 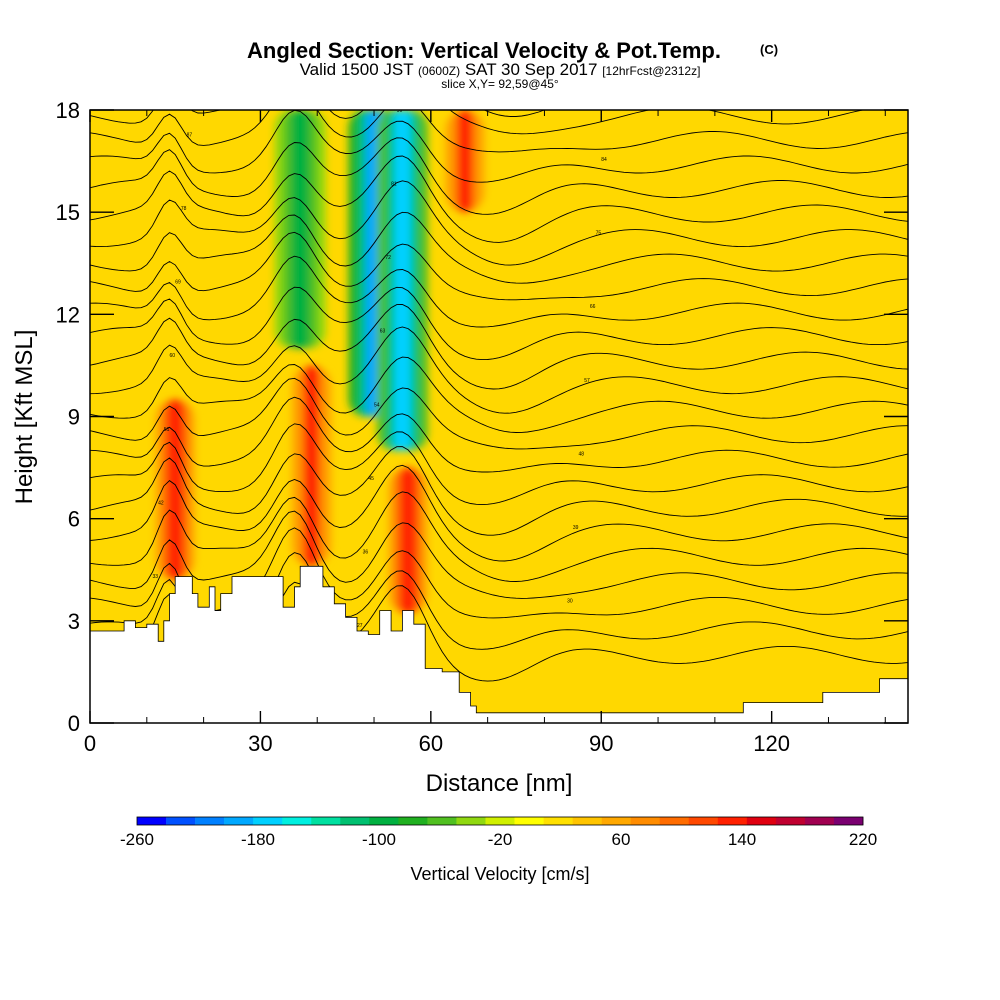 I want to click on theta-contour-label: 42, so click(x=161, y=503).